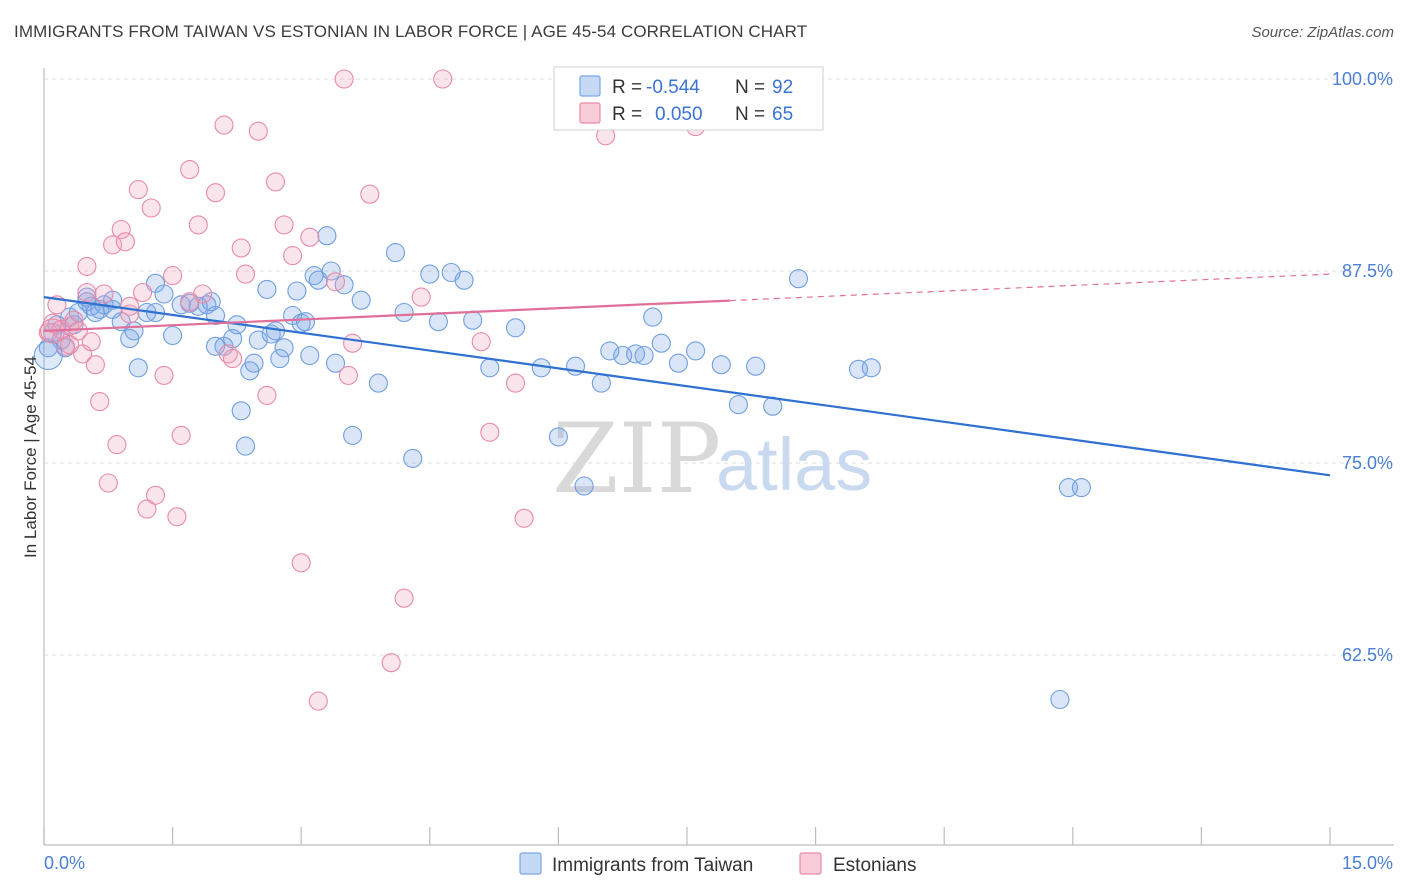 The image size is (1406, 892). I want to click on legend-n-value-taiwan: 92, so click(782, 87).